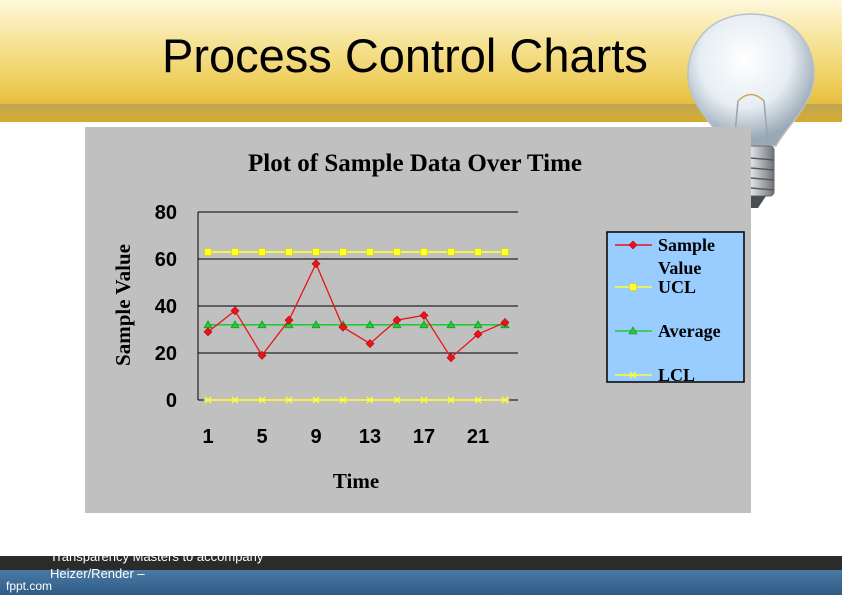 The image size is (842, 595). Describe the element at coordinates (261, 437) in the screenshot. I see `x-tick-label: 5` at that location.